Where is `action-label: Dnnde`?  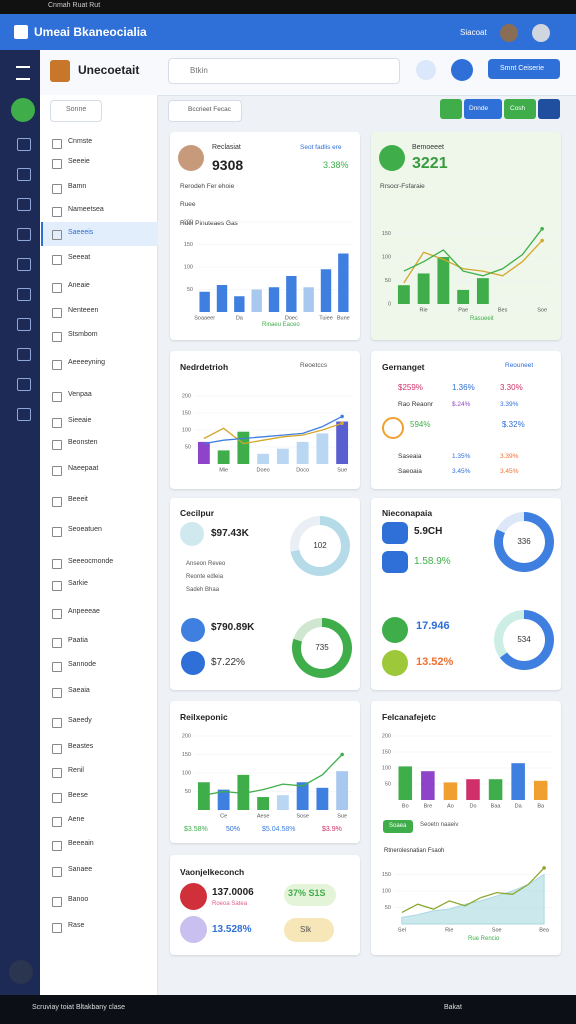
action-label: Dnnde is located at coordinates (479, 108).